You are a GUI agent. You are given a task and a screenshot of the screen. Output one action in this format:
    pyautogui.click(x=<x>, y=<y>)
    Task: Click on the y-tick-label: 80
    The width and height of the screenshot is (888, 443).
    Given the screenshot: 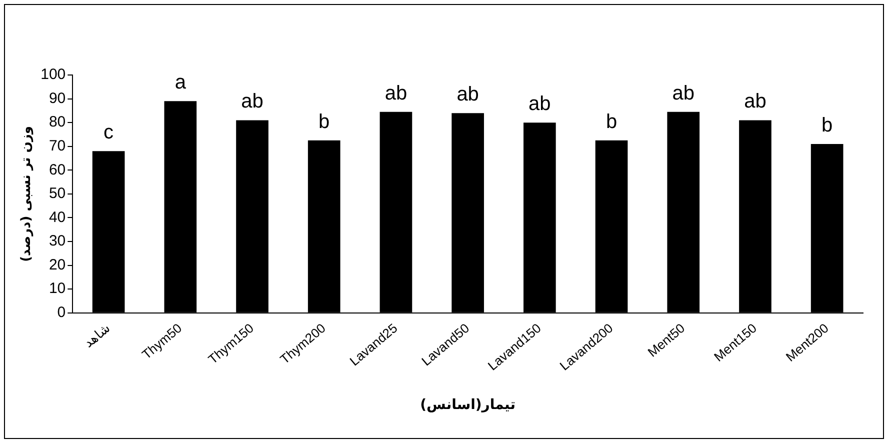 What is the action you would take?
    pyautogui.click(x=57, y=122)
    